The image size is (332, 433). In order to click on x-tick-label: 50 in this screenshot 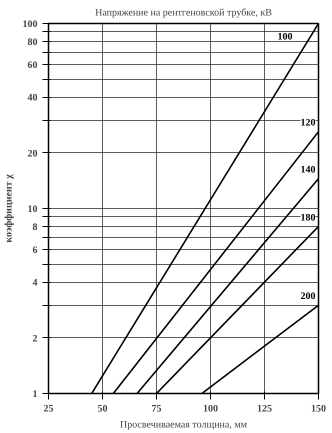, I will do `click(103, 409)`.